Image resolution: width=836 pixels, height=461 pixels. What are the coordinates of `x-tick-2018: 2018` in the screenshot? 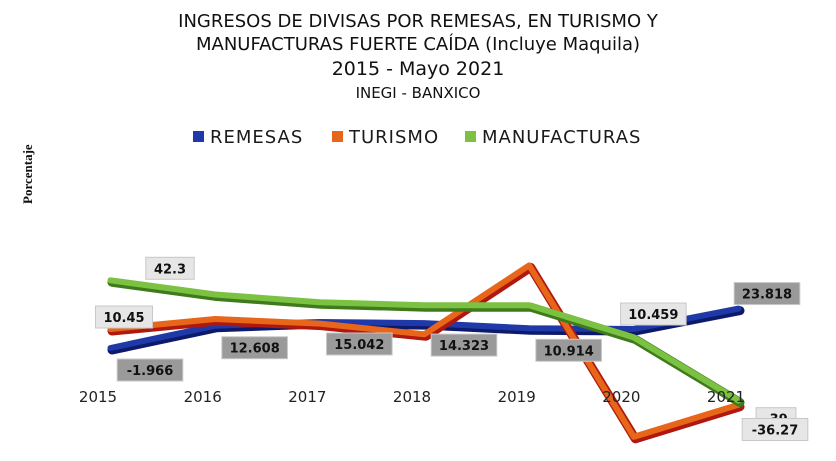 It's located at (412, 397).